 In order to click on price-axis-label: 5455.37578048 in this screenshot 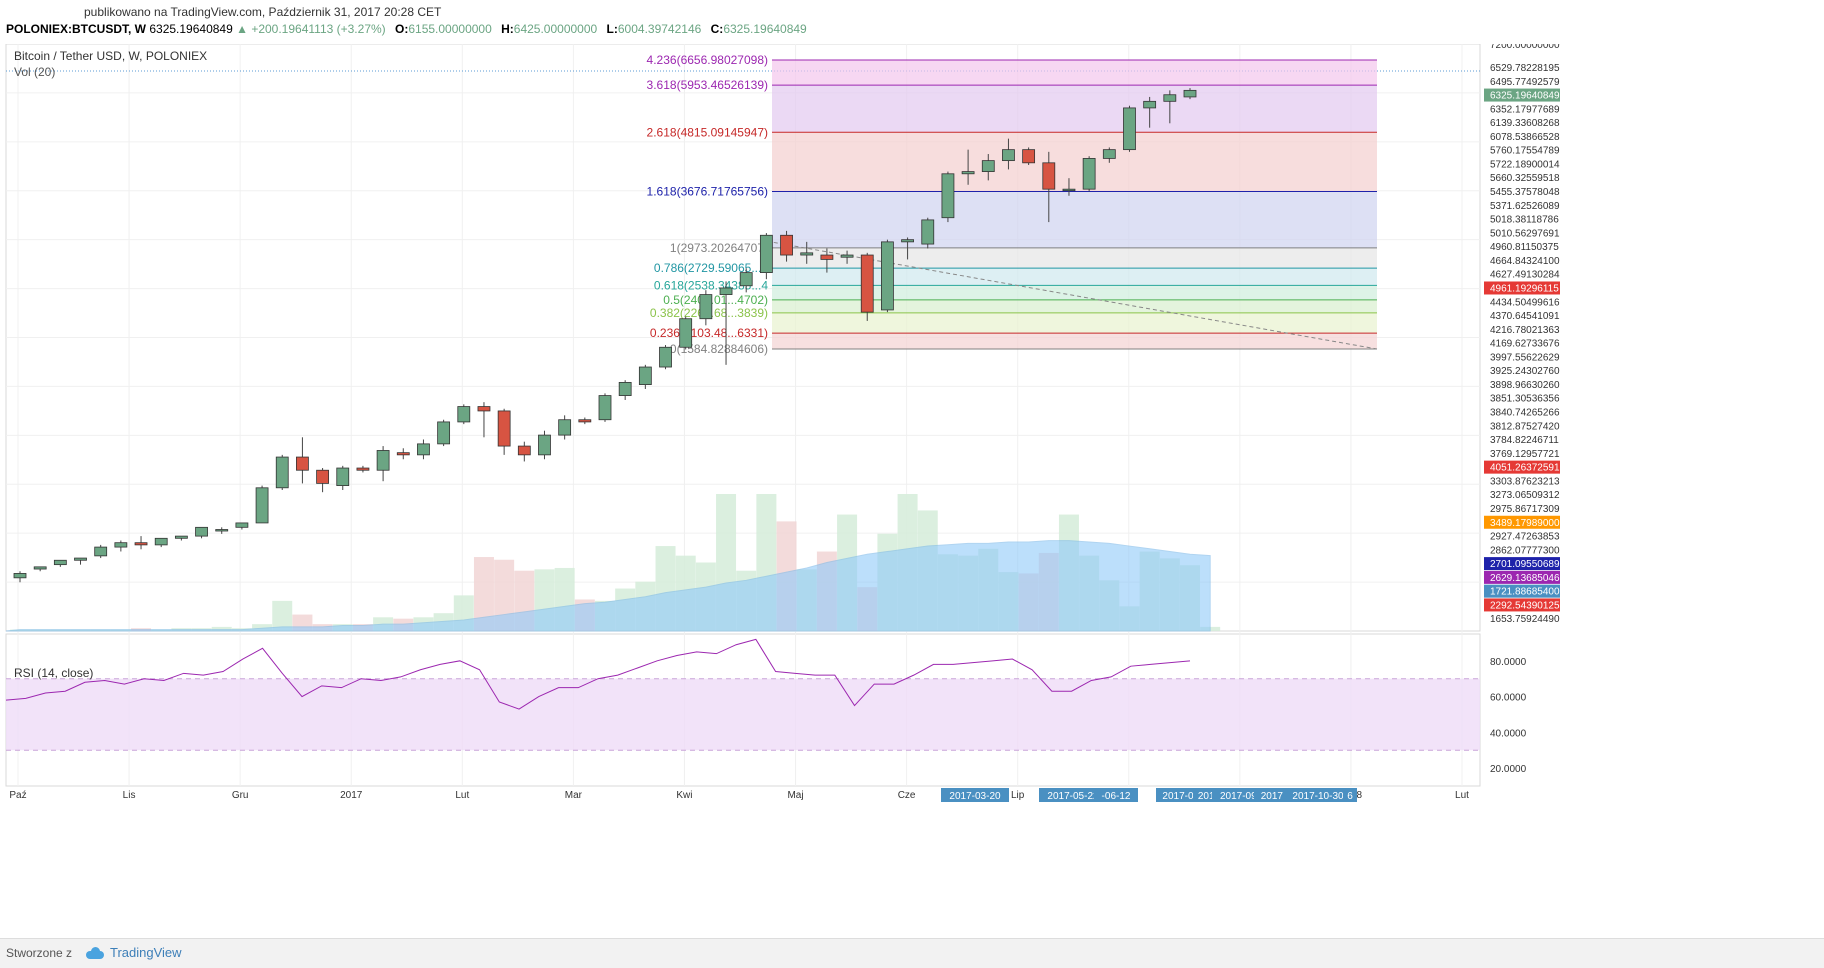, I will do `click(1525, 192)`.